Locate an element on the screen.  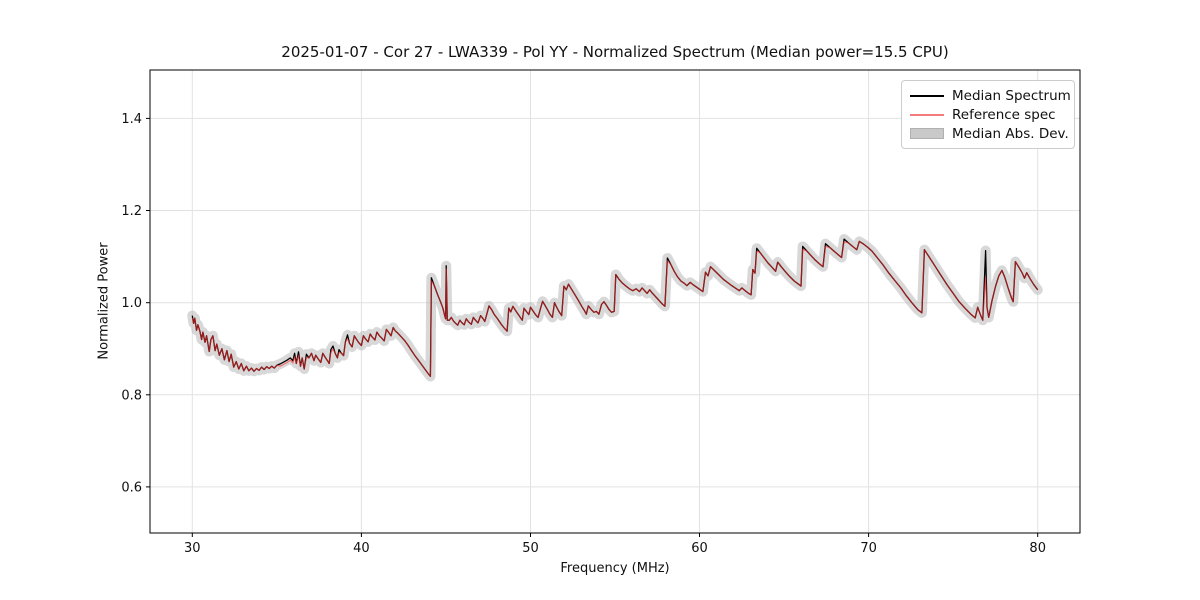
legend-label-band: Median Abs. Dev. is located at coordinates (1010, 133).